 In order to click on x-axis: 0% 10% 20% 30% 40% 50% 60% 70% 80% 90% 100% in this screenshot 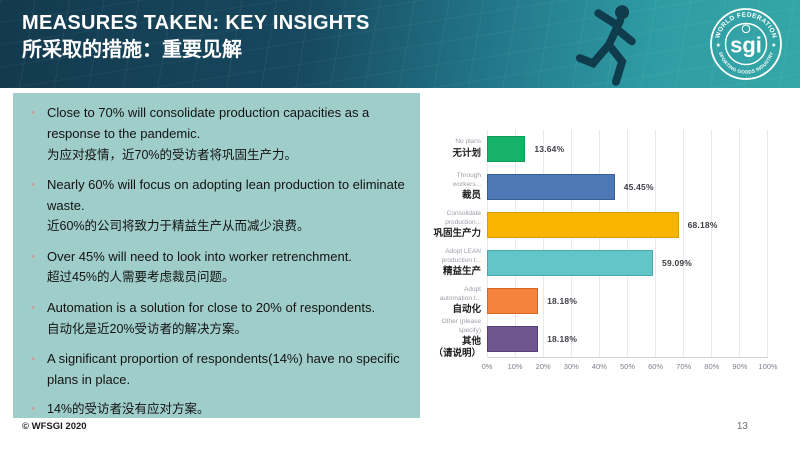, I will do `click(630, 365)`.